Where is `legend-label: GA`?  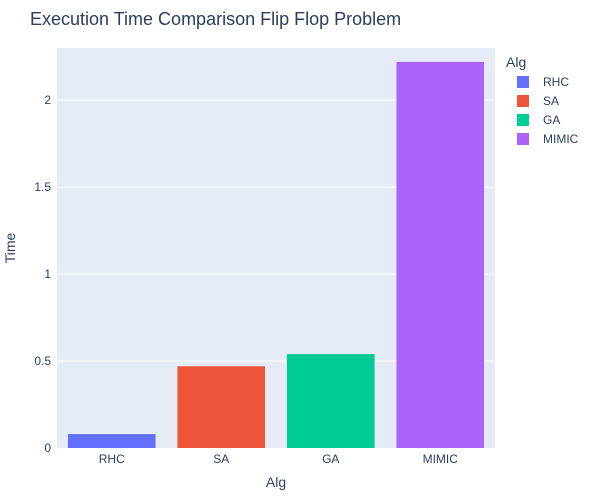 legend-label: GA is located at coordinates (551, 120).